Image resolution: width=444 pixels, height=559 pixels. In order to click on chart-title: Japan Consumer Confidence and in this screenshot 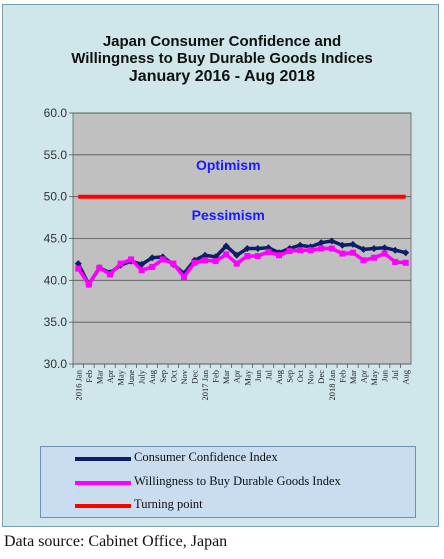, I will do `click(222, 41)`.